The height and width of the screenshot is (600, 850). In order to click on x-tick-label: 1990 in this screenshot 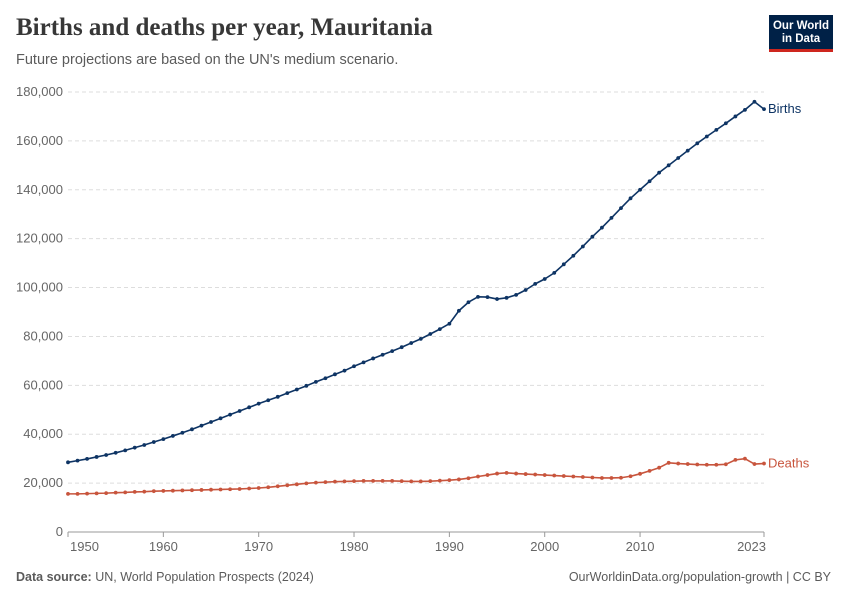, I will do `click(449, 546)`.